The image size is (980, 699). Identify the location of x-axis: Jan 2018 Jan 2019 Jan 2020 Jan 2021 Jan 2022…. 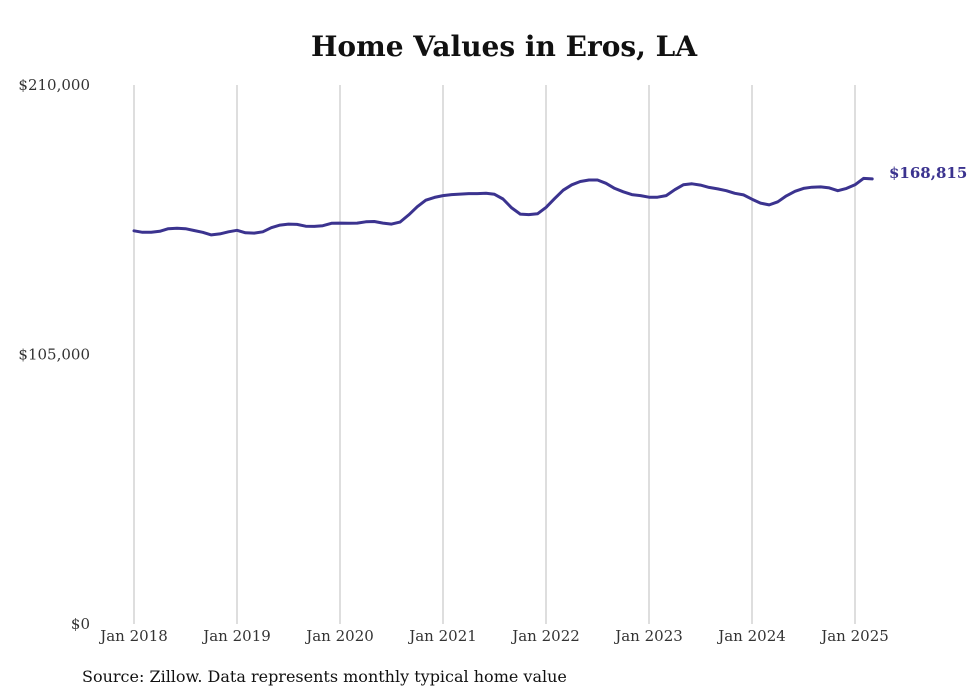
(493, 636).